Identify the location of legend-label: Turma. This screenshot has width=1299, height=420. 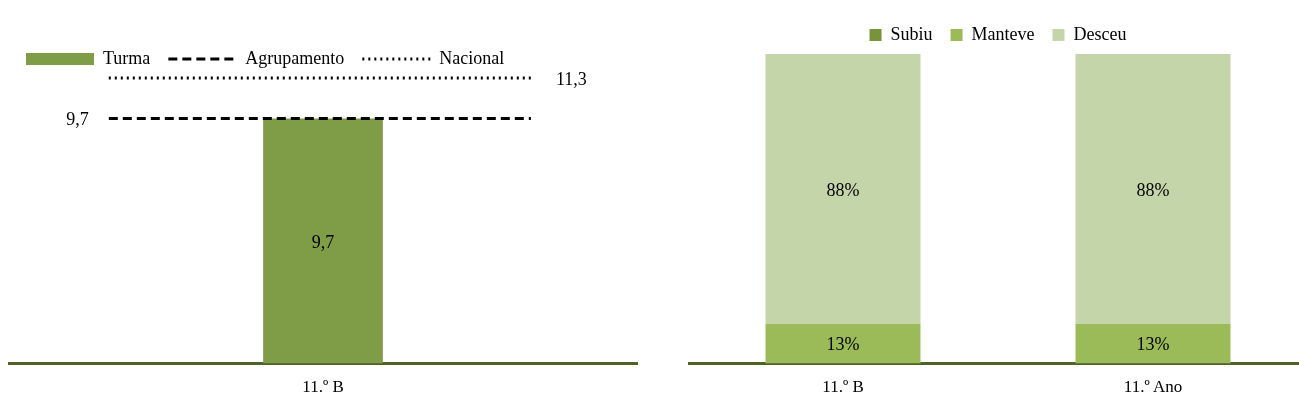
(127, 57).